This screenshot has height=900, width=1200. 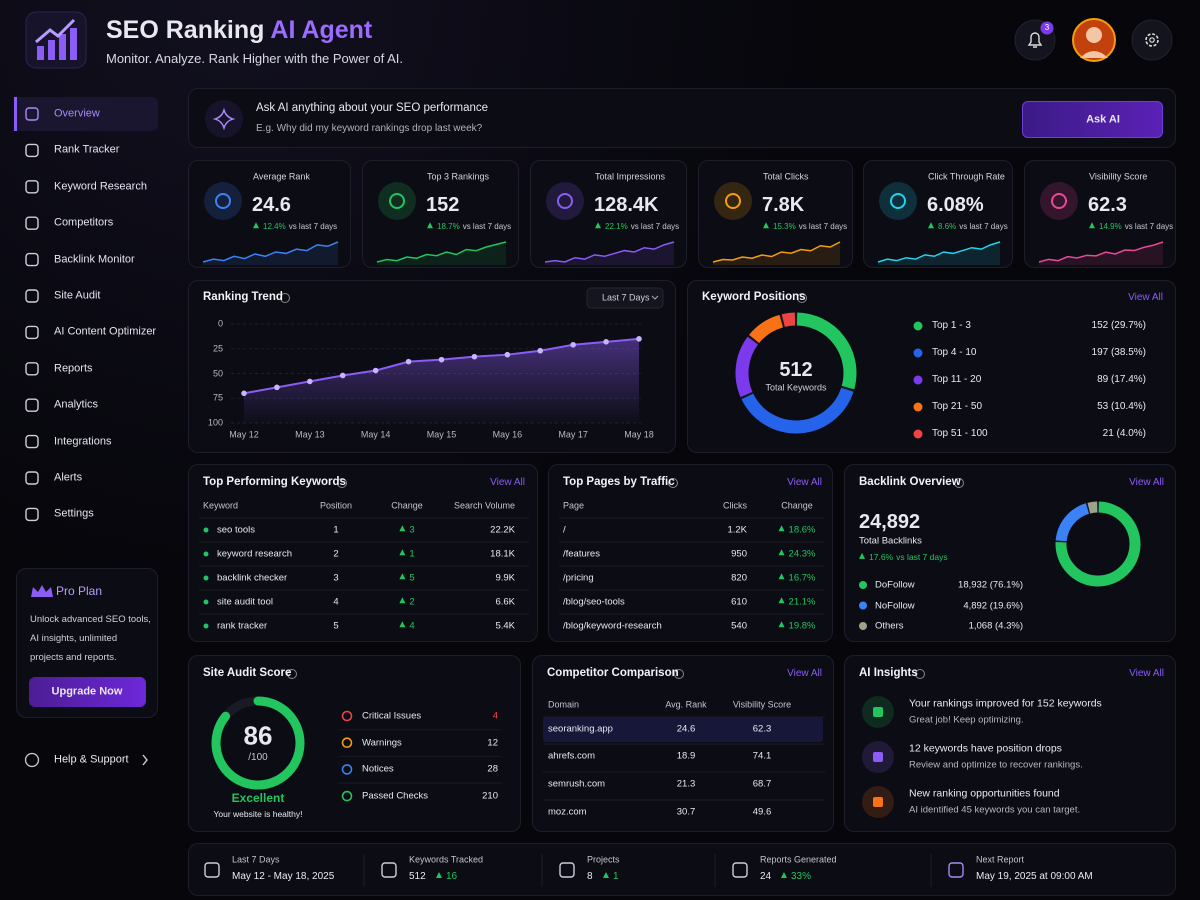 I want to click on table-cell: 4, so click(x=406, y=625).